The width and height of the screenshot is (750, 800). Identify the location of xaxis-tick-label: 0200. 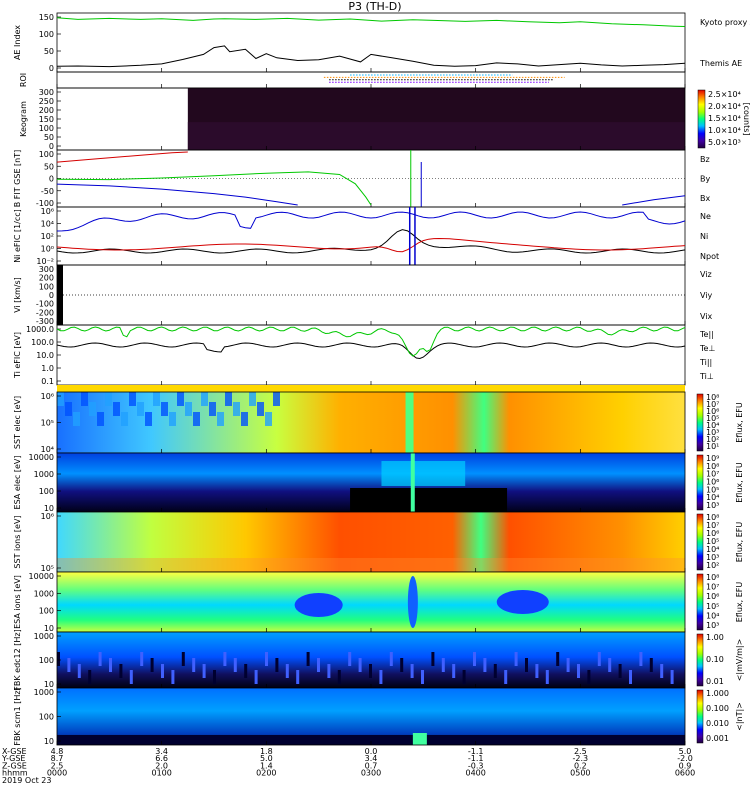
(266, 773).